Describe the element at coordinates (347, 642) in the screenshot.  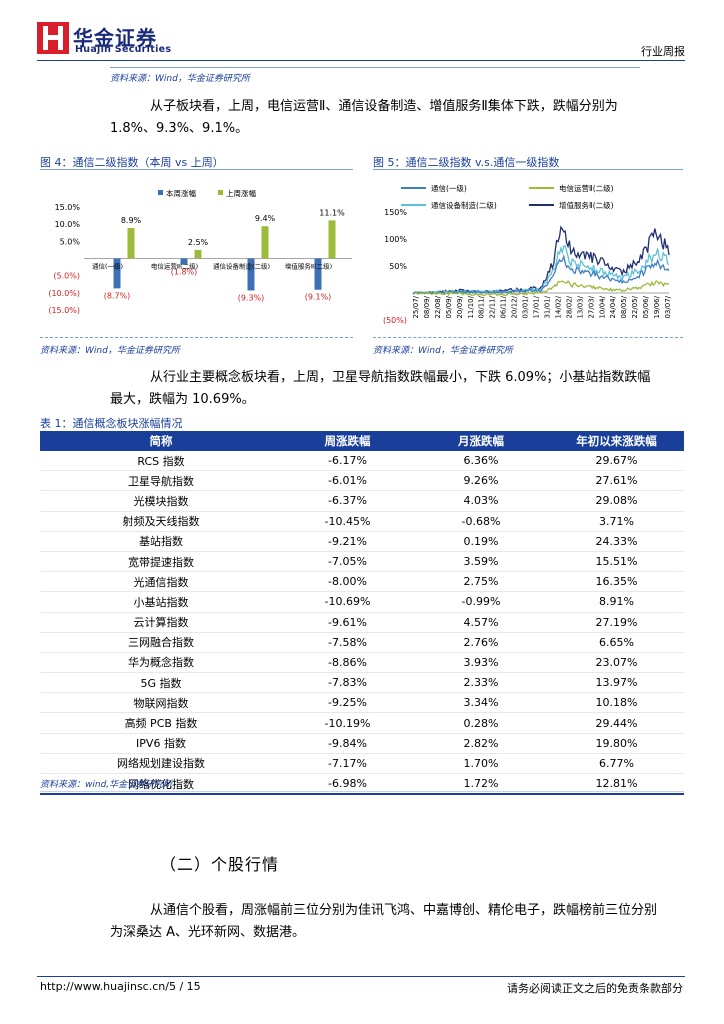
I see `cell-week: -7.58%` at that location.